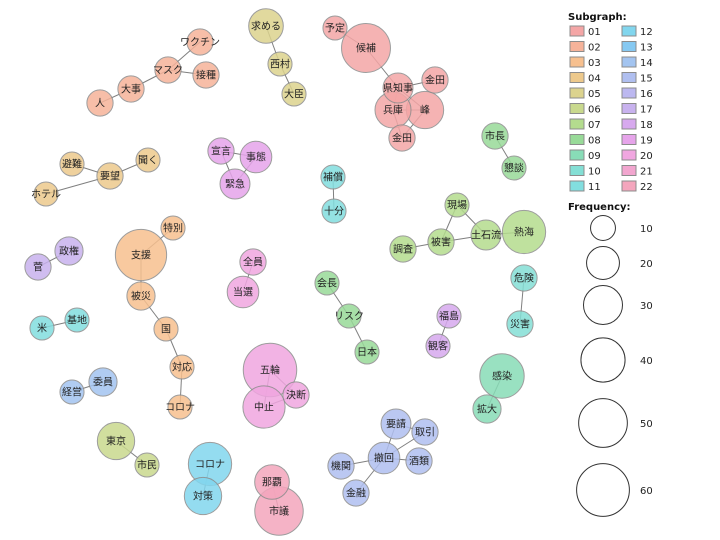 The height and width of the screenshot is (540, 720). I want to click on node-label: 対策, so click(203, 496).